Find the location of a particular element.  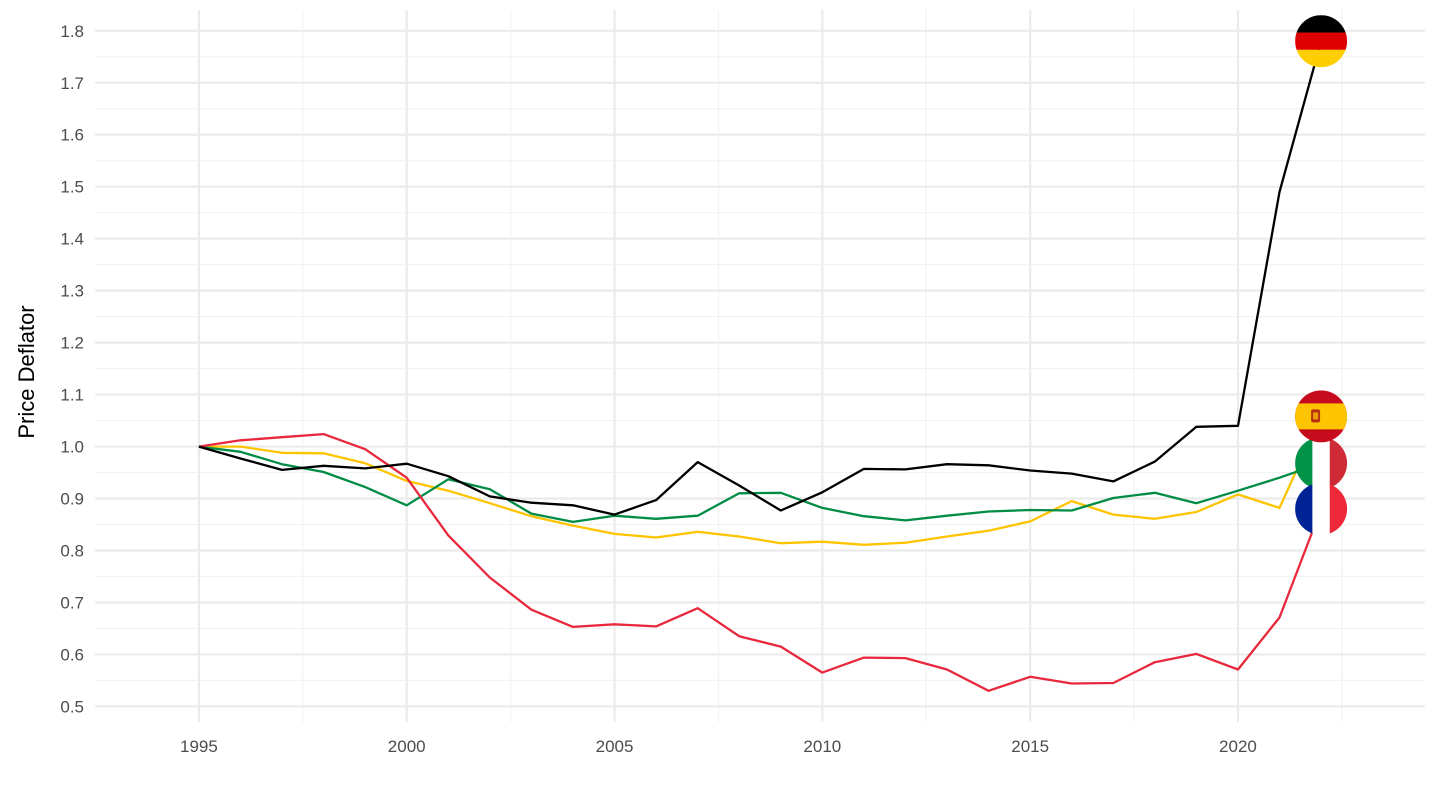

y-tick-label: 1.3 is located at coordinates (72, 291).